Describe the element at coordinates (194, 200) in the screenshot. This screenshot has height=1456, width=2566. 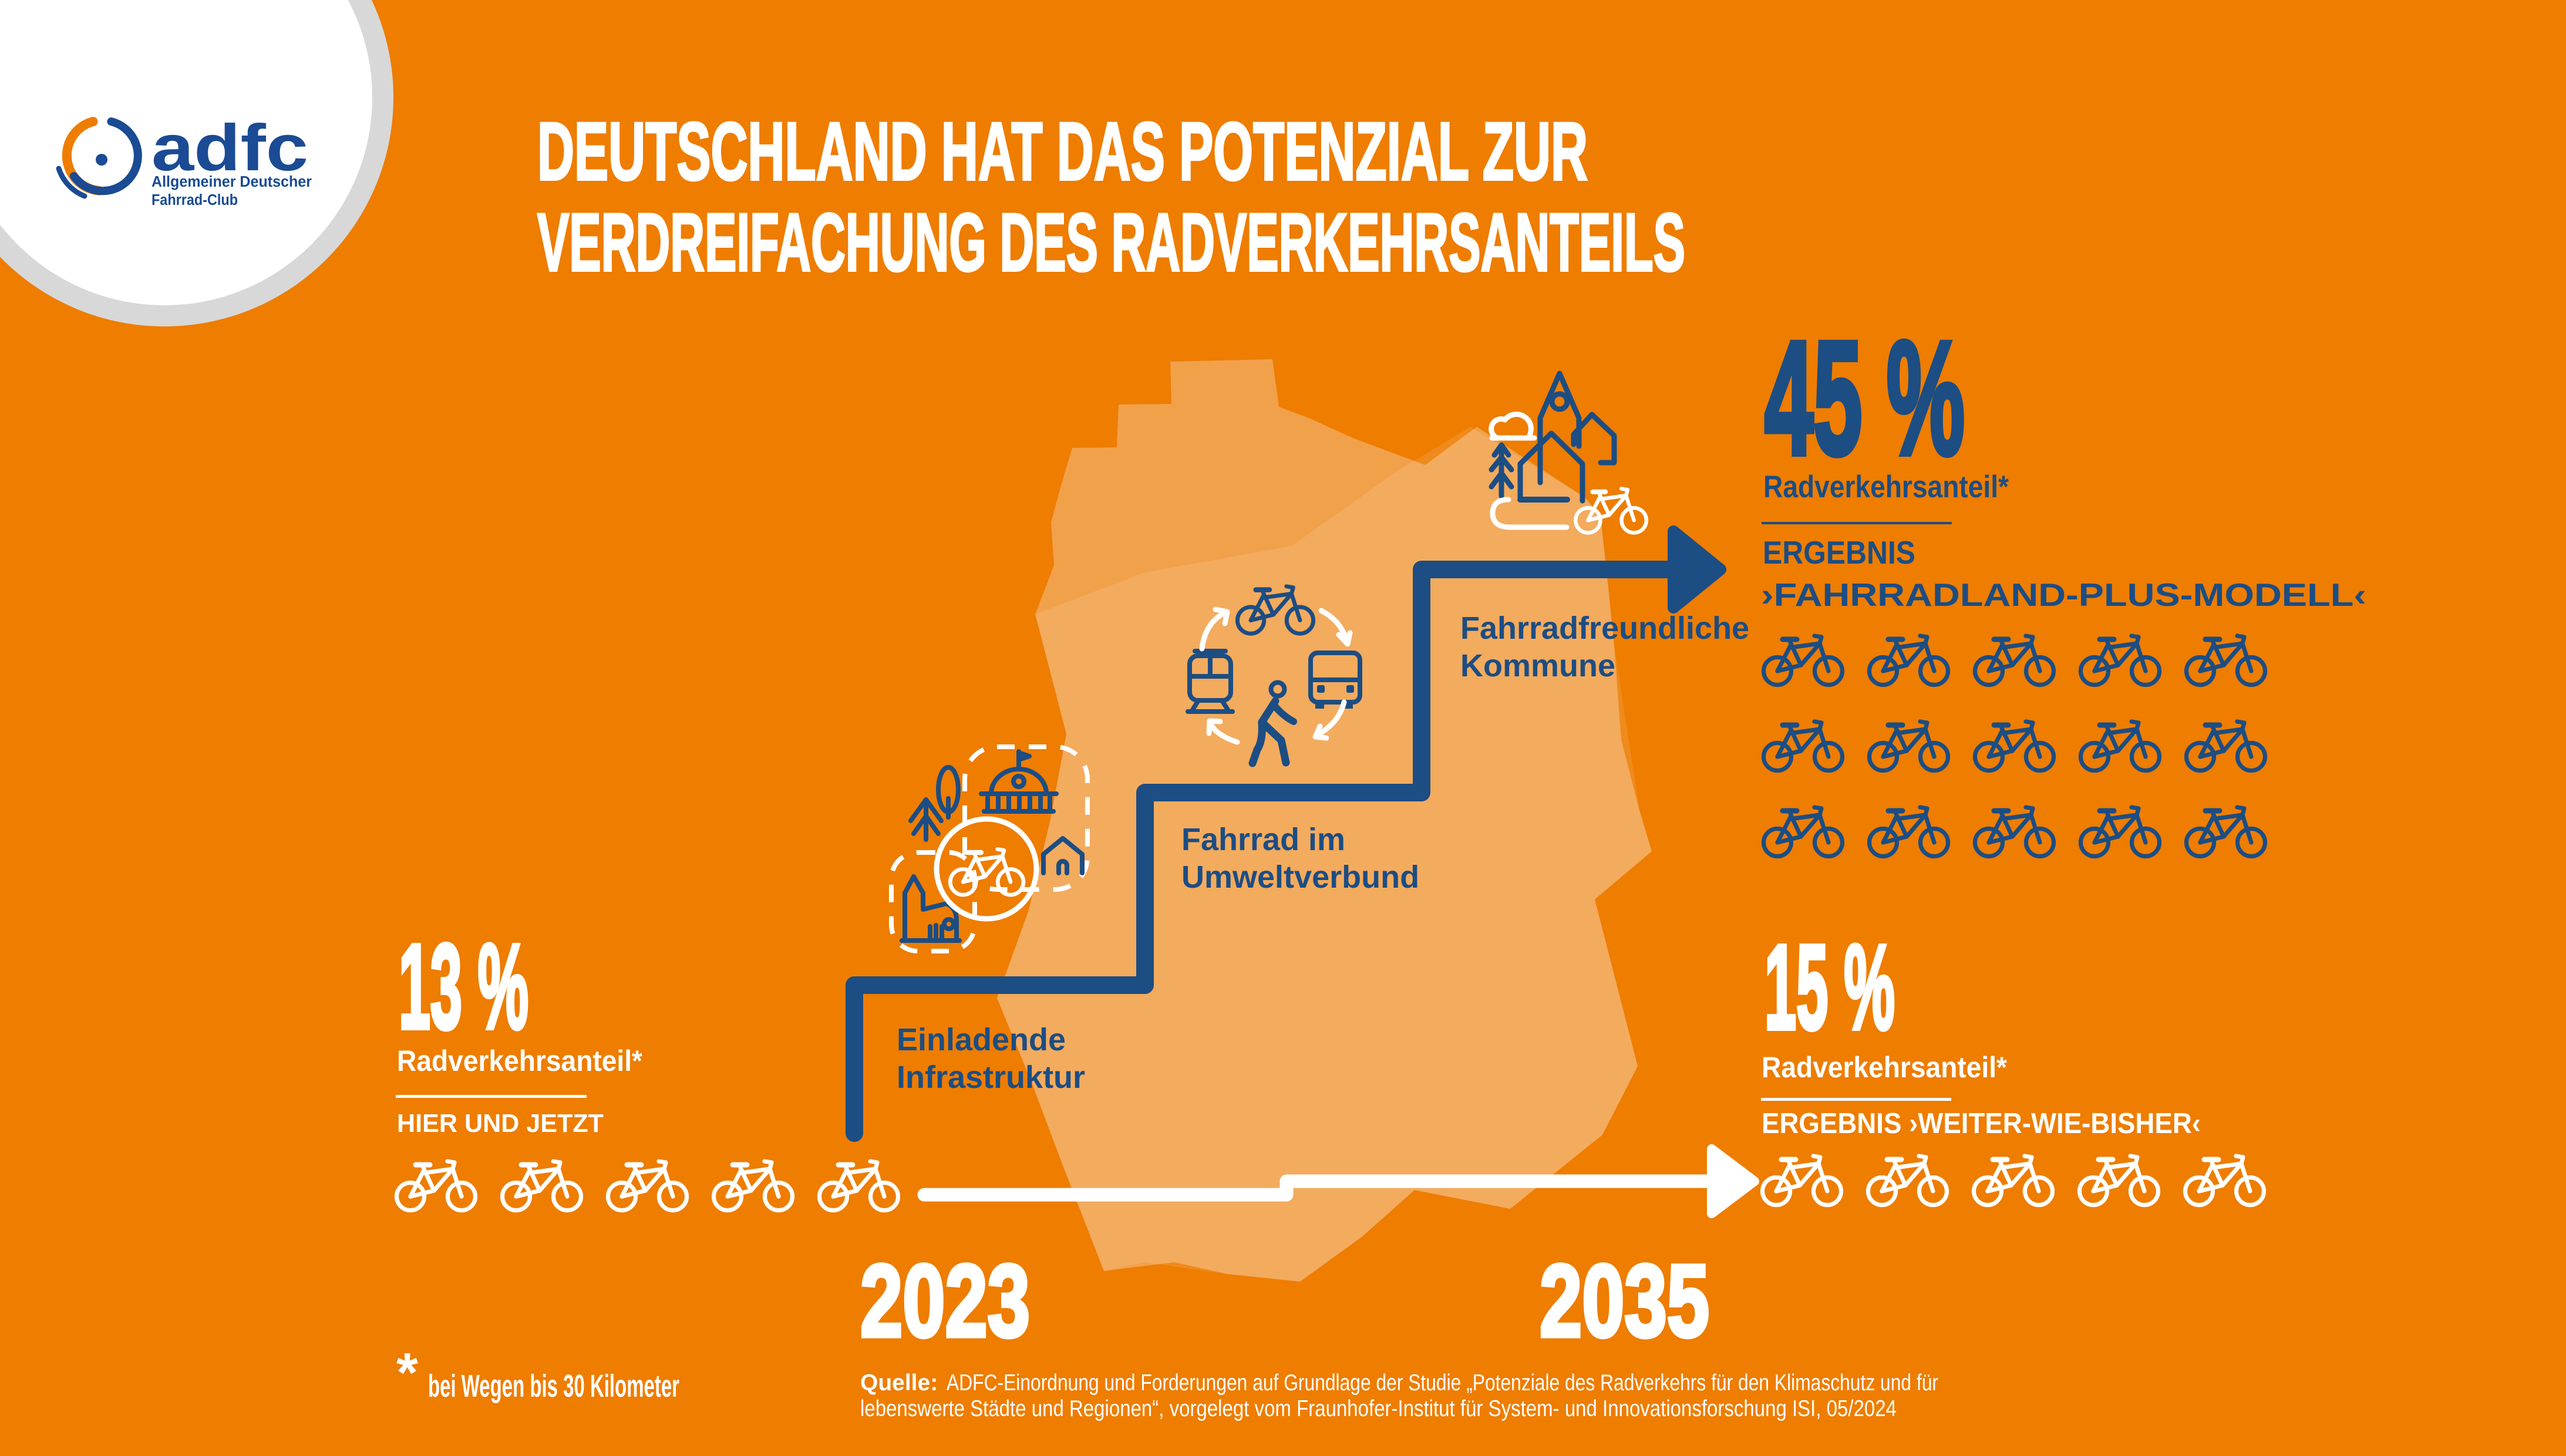
I see `svg-text: Fahrrad-Club` at that location.